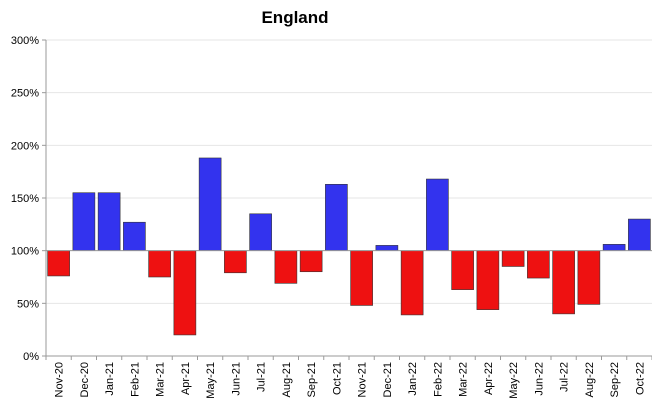 The image size is (652, 405). I want to click on x-tick-label: Jul-21, so click(262, 377).